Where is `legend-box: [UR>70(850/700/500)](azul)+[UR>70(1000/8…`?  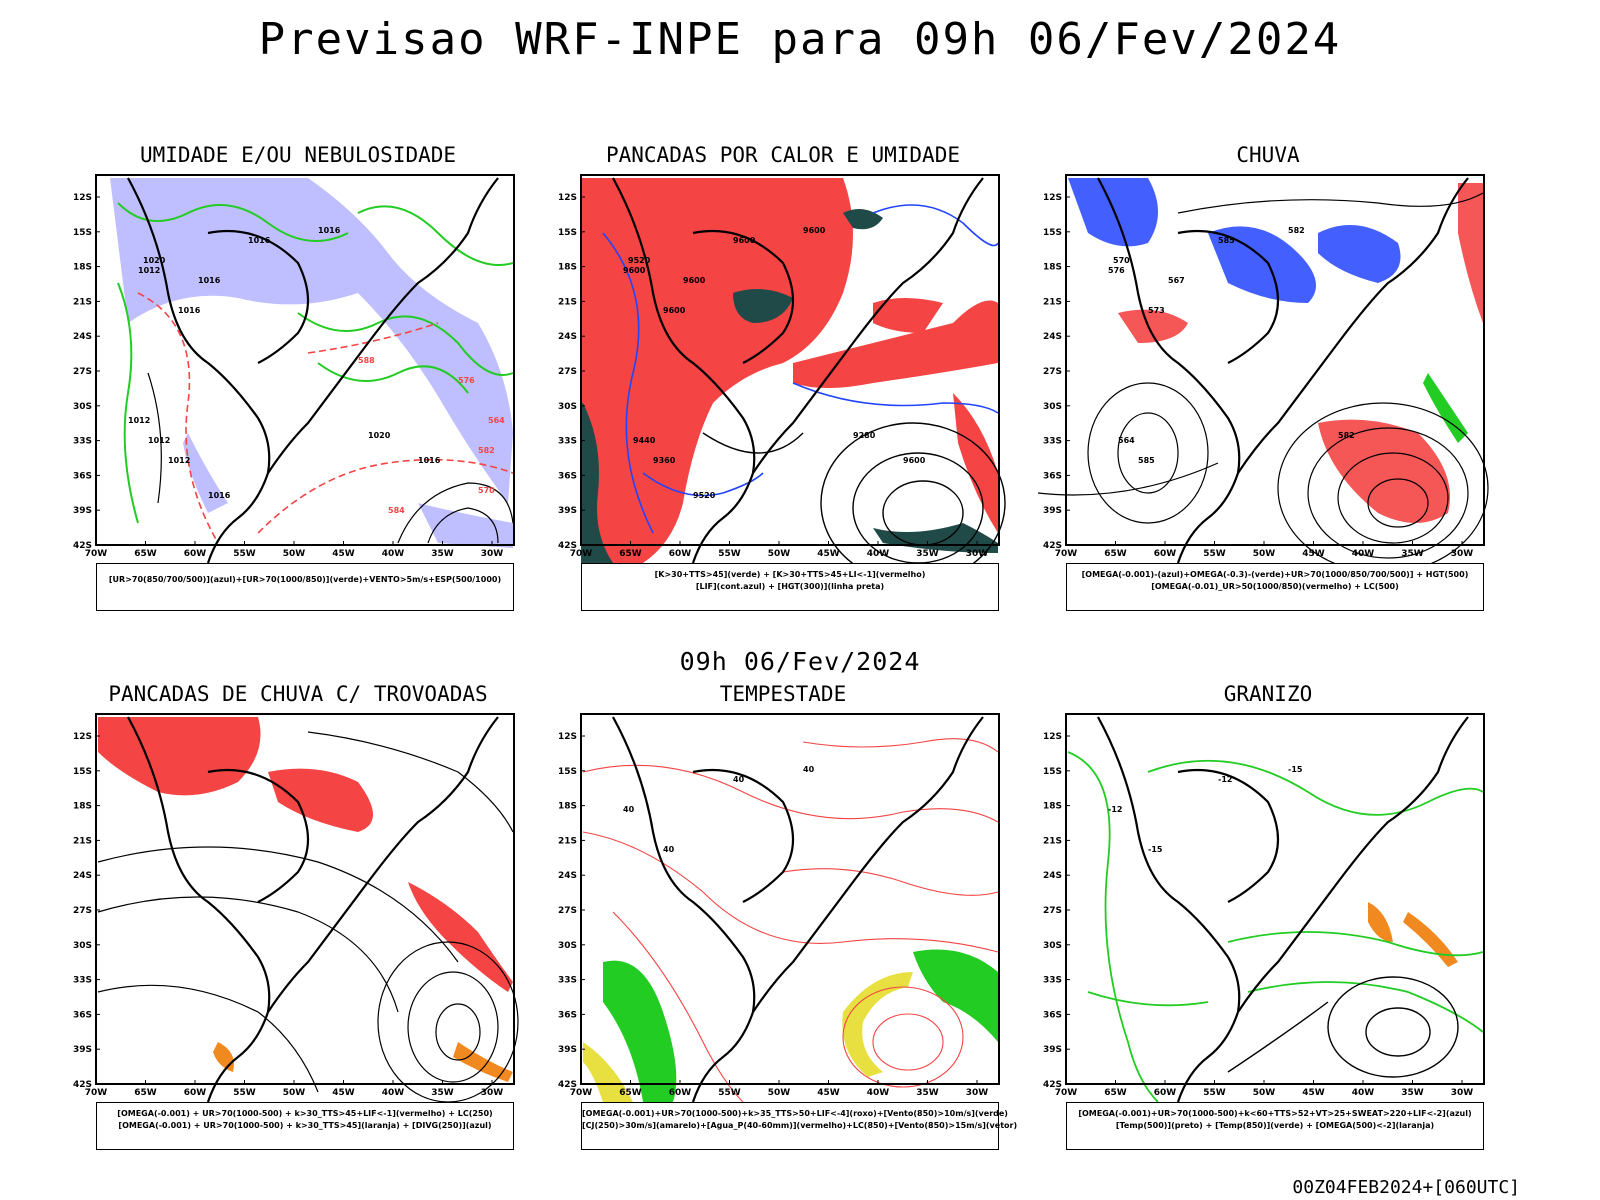 legend-box: [UR>70(850/700/500)](azul)+[UR>70(1000/8… is located at coordinates (305, 587).